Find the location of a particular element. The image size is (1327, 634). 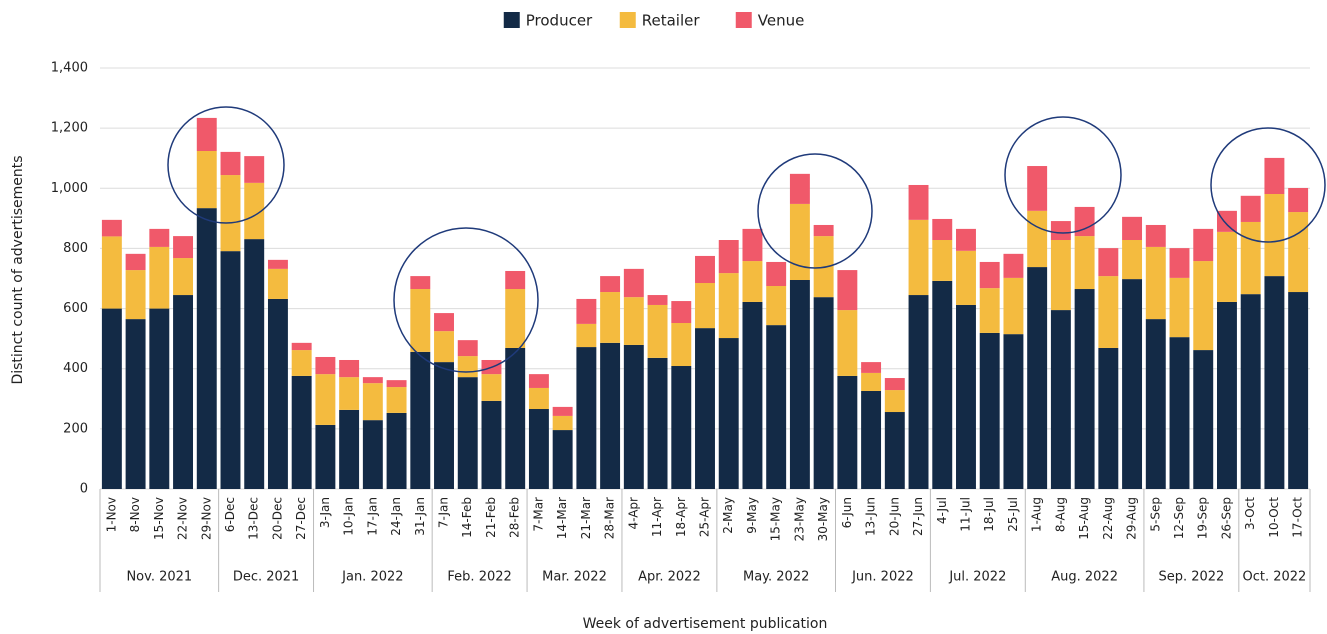

group-label: Jul. 2022 is located at coordinates (977, 577).